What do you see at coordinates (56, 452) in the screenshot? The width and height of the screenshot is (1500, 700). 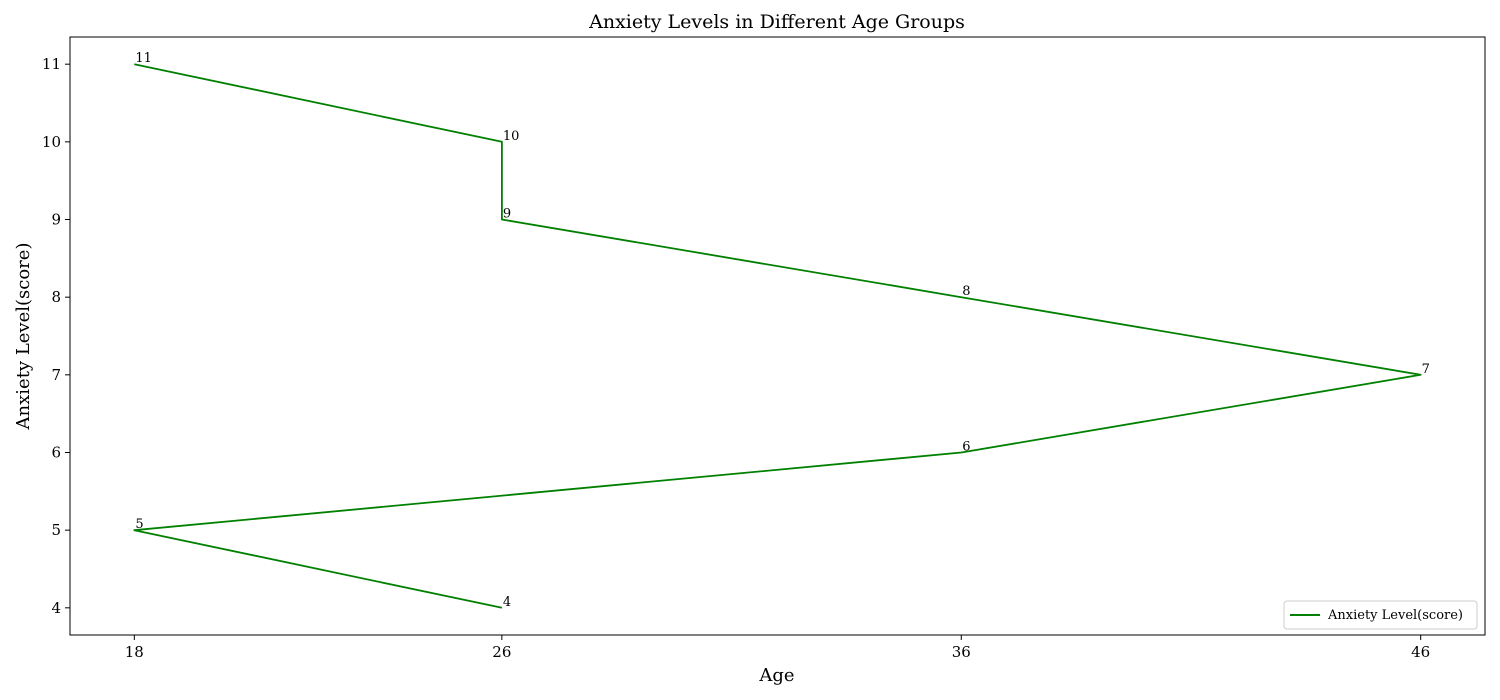 I see `y-tick-label: 6` at bounding box center [56, 452].